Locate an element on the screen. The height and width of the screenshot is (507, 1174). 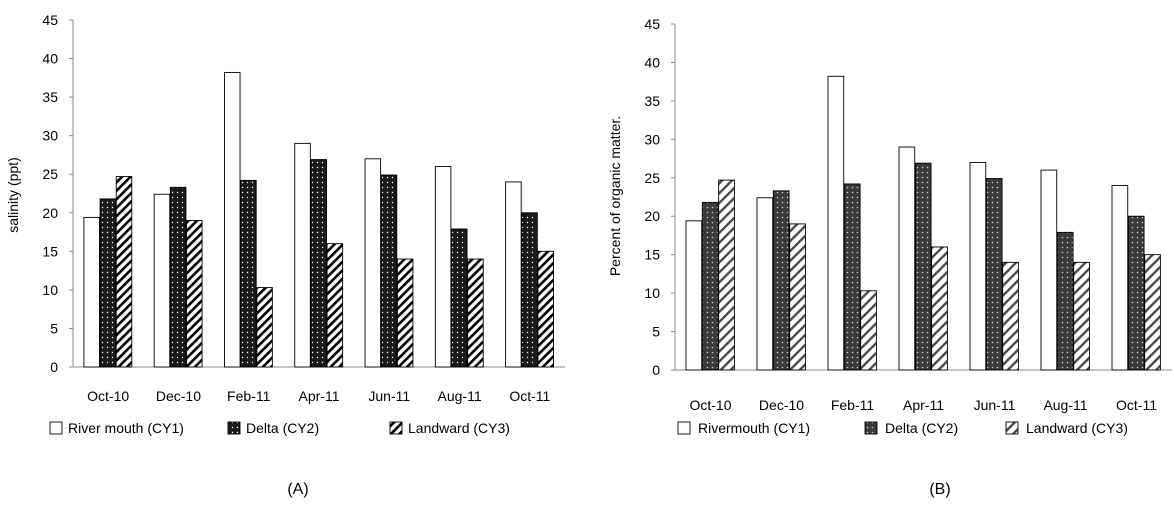
chart-b-panel-label: (B) is located at coordinates (939, 489).